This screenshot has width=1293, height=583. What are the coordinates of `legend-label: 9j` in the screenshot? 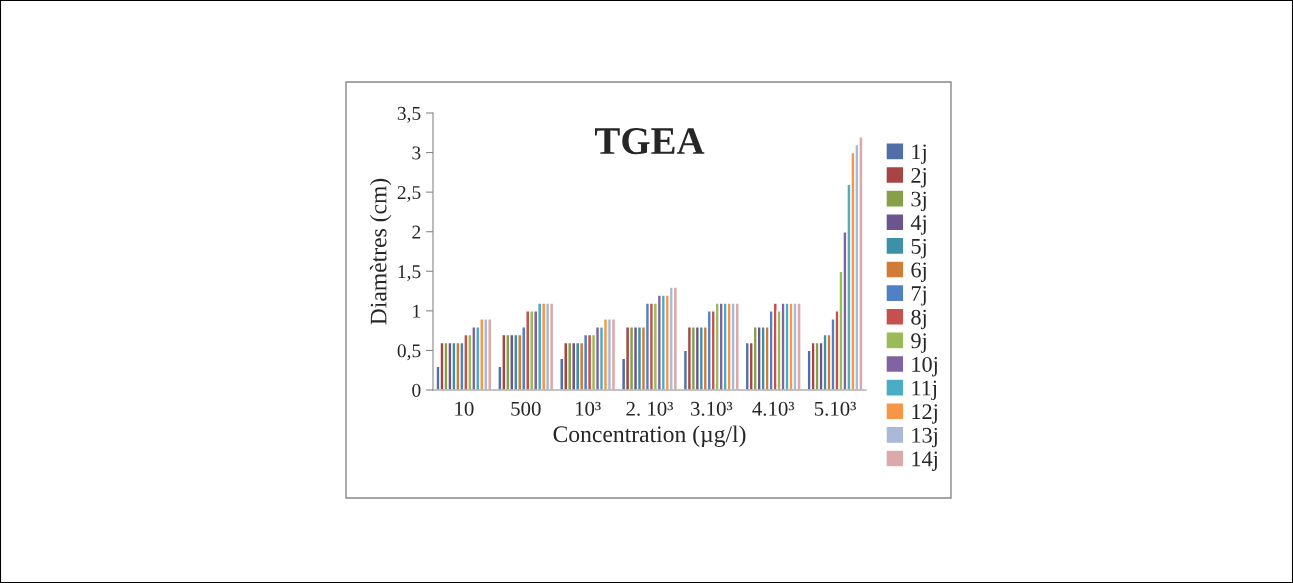 It's located at (918, 343).